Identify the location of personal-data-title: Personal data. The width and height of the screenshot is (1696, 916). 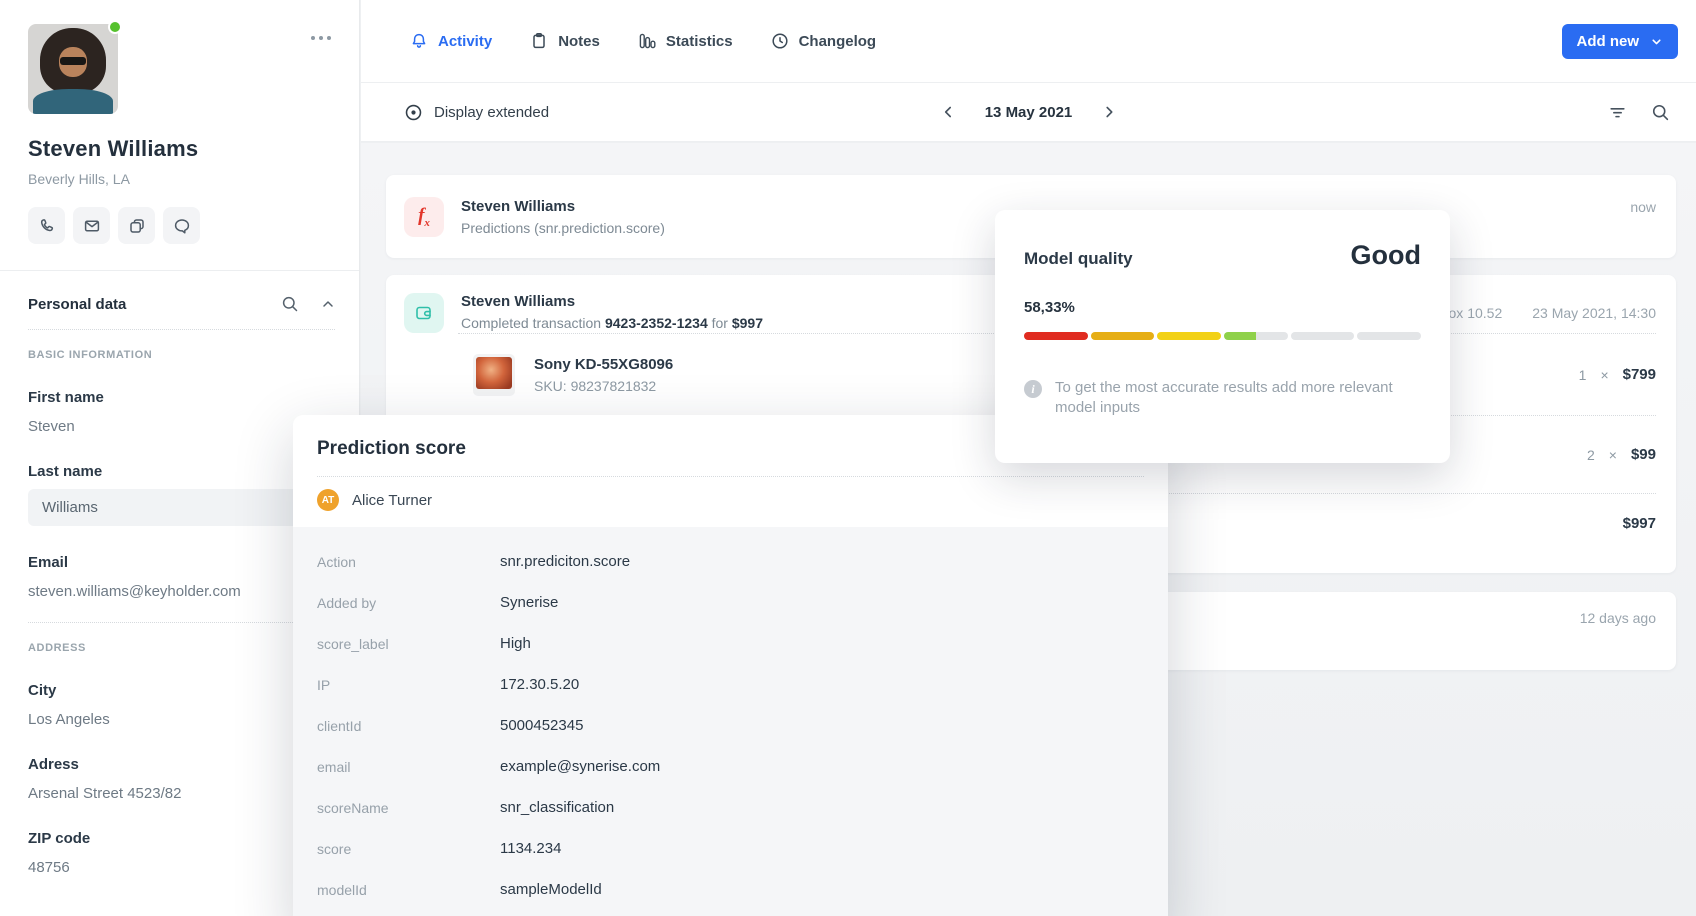
(77, 304).